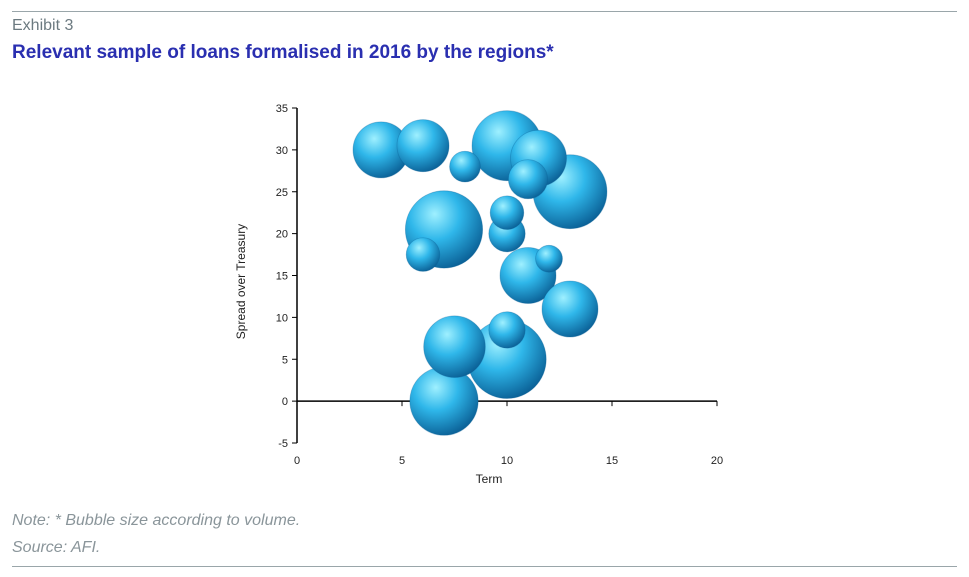 The height and width of the screenshot is (577, 969). I want to click on y-tick-label: 35, so click(282, 109).